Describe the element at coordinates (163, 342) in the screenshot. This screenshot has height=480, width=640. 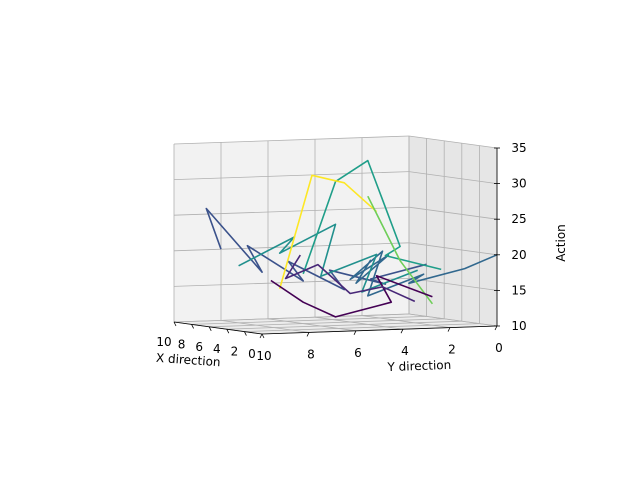
I see `x-tick-label: 10` at that location.